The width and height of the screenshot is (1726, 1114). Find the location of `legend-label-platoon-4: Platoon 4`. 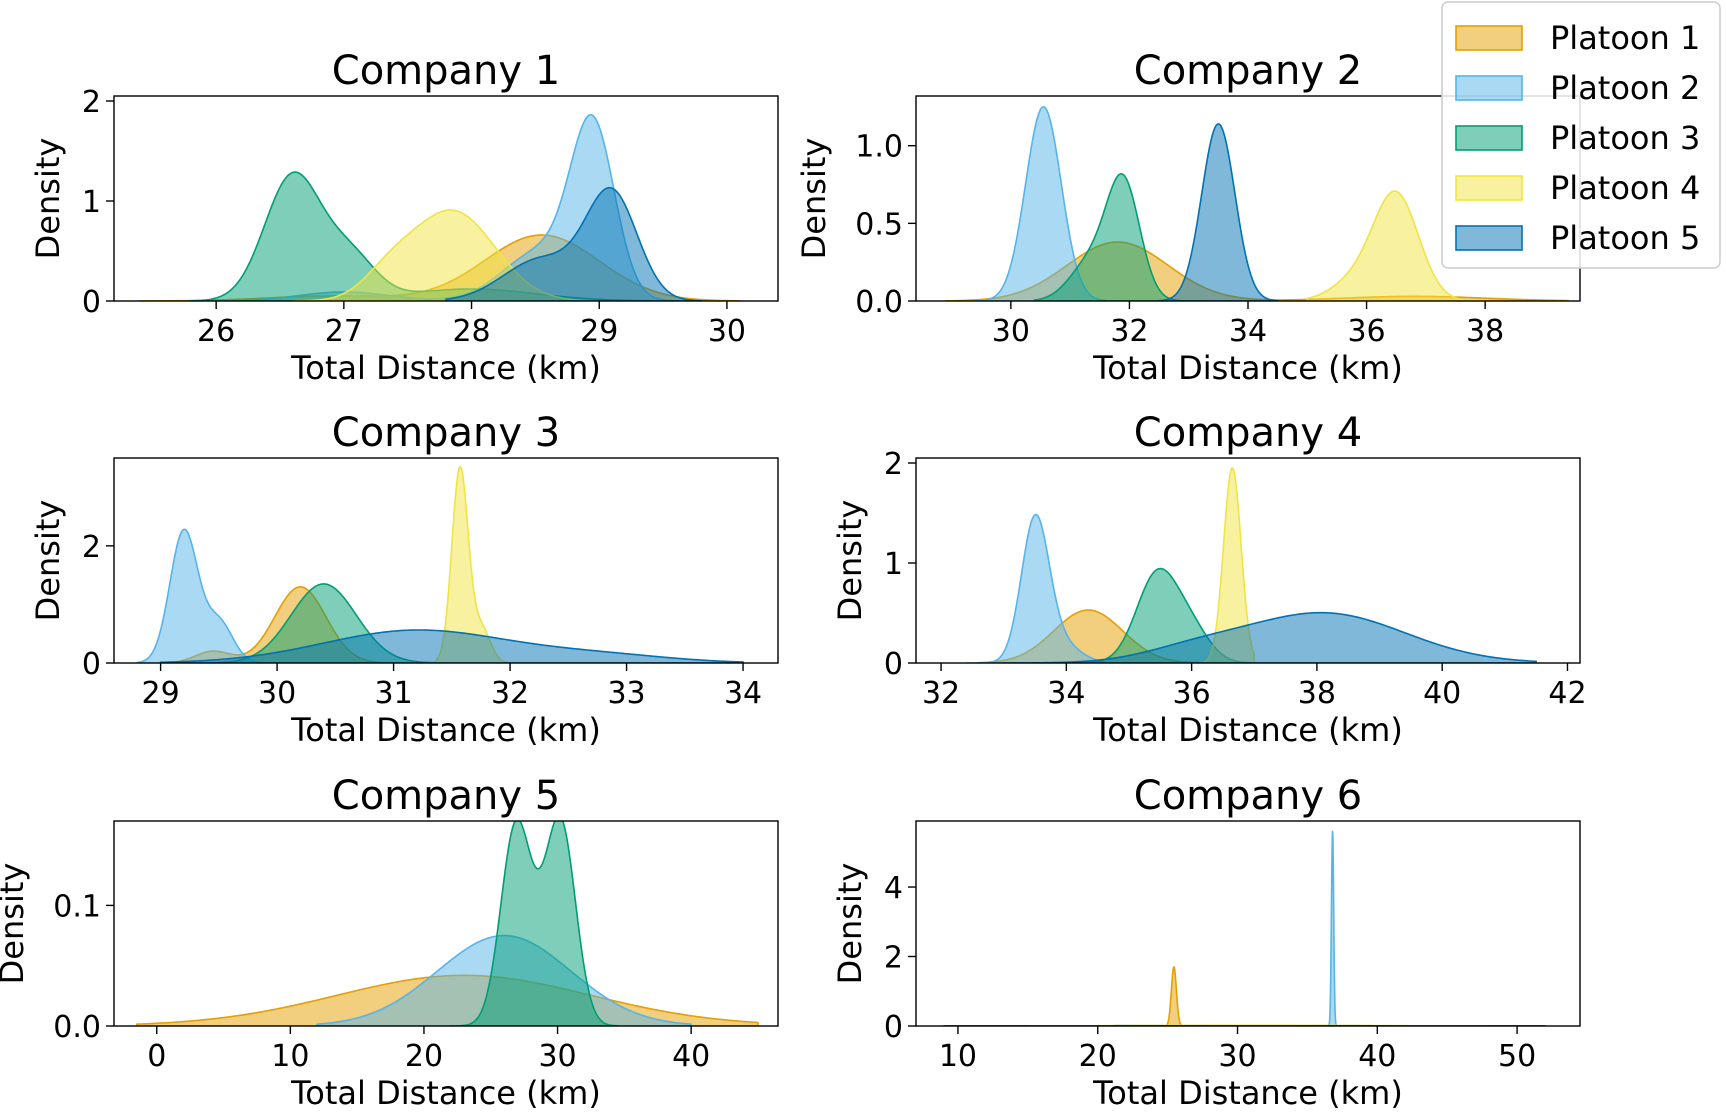

legend-label-platoon-4: Platoon 4 is located at coordinates (1625, 188).